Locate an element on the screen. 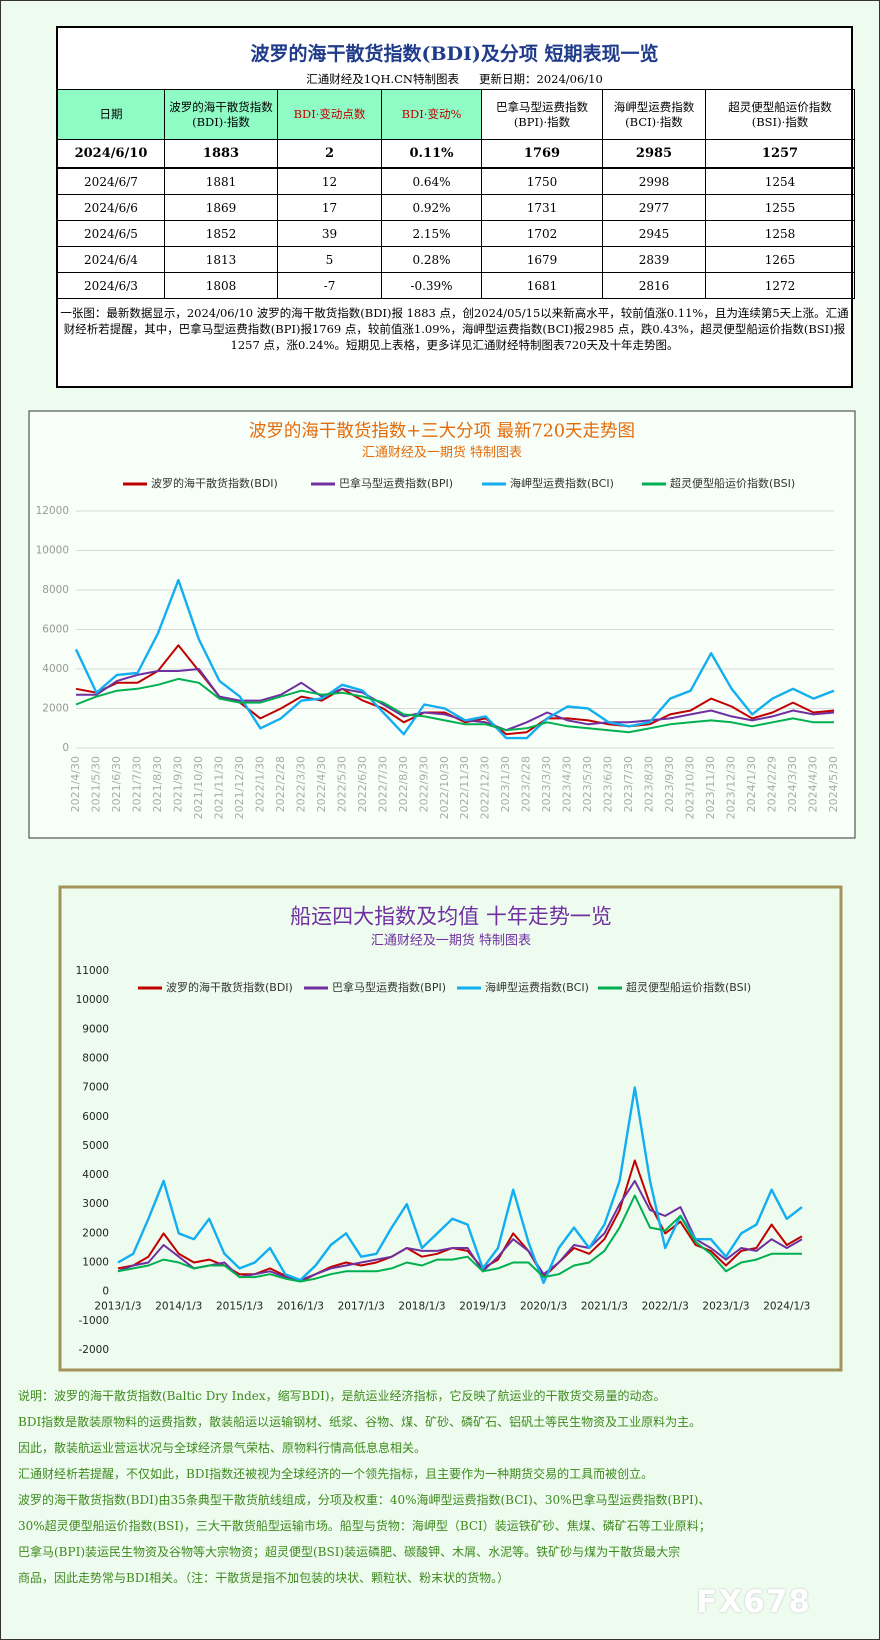 This screenshot has width=880, height=1640. cell: 1258 is located at coordinates (780, 233).